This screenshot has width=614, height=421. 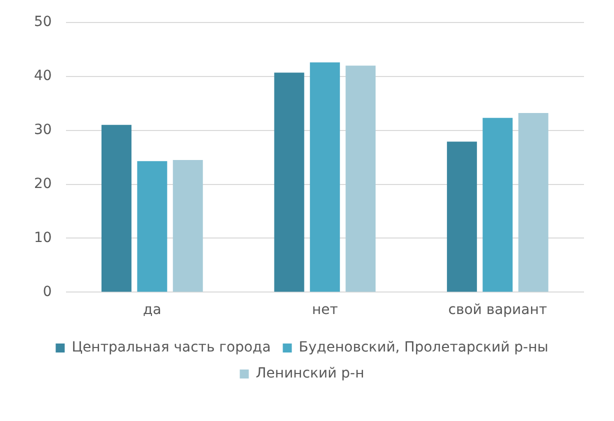 What do you see at coordinates (43, 76) in the screenshot?
I see `y-tick-label: 40` at bounding box center [43, 76].